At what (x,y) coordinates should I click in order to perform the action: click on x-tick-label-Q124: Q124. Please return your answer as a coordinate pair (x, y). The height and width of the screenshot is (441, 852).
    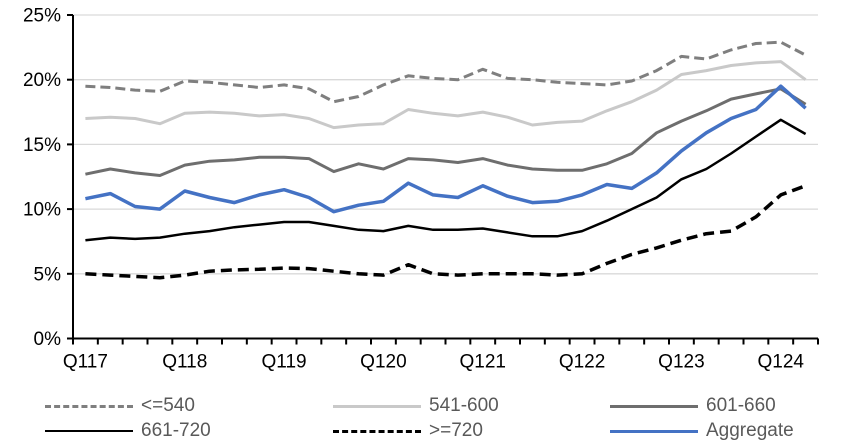
    Looking at the image, I should click on (781, 362).